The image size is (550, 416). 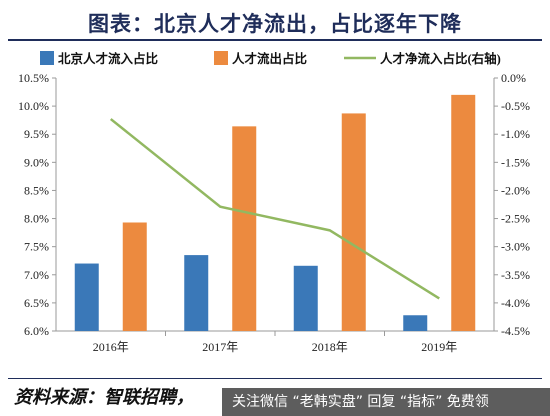 What do you see at coordinates (515, 106) in the screenshot?
I see `right-tick-label: -0.5%` at bounding box center [515, 106].